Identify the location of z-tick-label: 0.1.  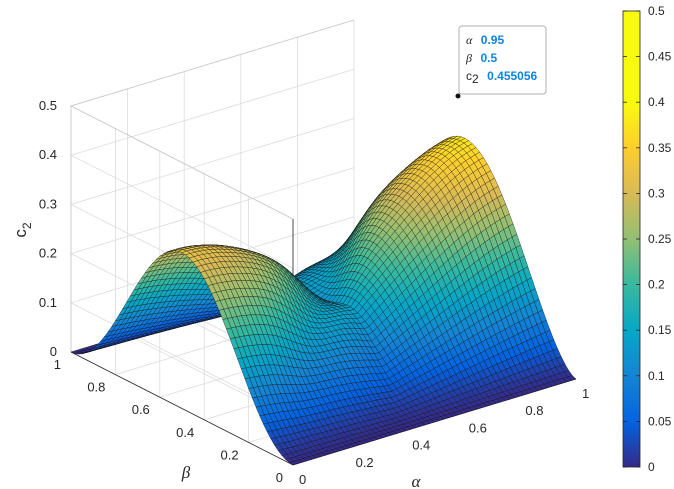
(48, 302).